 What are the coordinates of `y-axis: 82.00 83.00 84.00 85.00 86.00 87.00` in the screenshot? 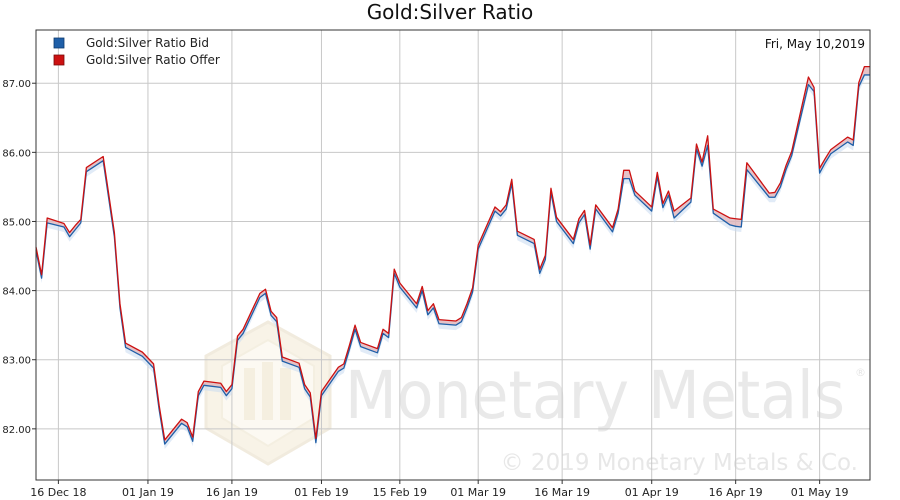 It's located at (19, 257).